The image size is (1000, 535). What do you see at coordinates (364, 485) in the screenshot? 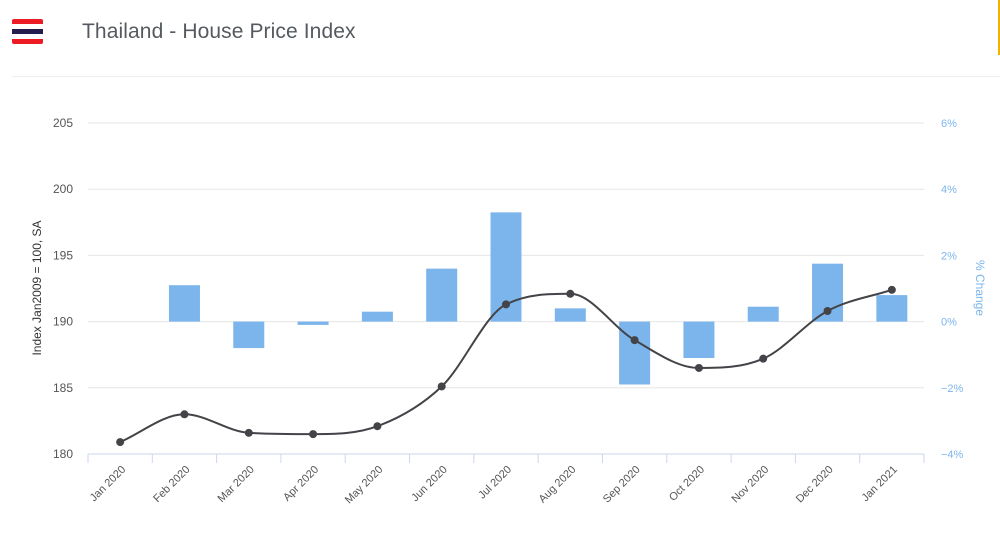
I see `x-tick-label: May 2020` at bounding box center [364, 485].